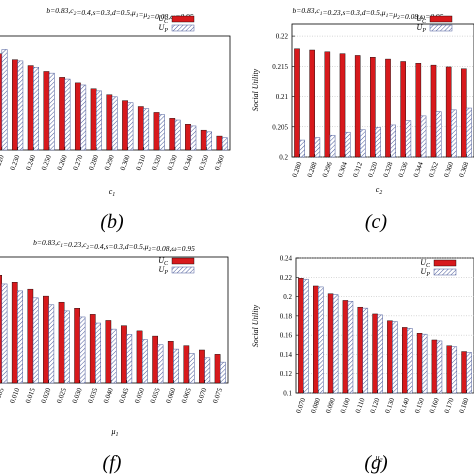  I want to click on y-tick-label: 0.1, so click(287, 394).